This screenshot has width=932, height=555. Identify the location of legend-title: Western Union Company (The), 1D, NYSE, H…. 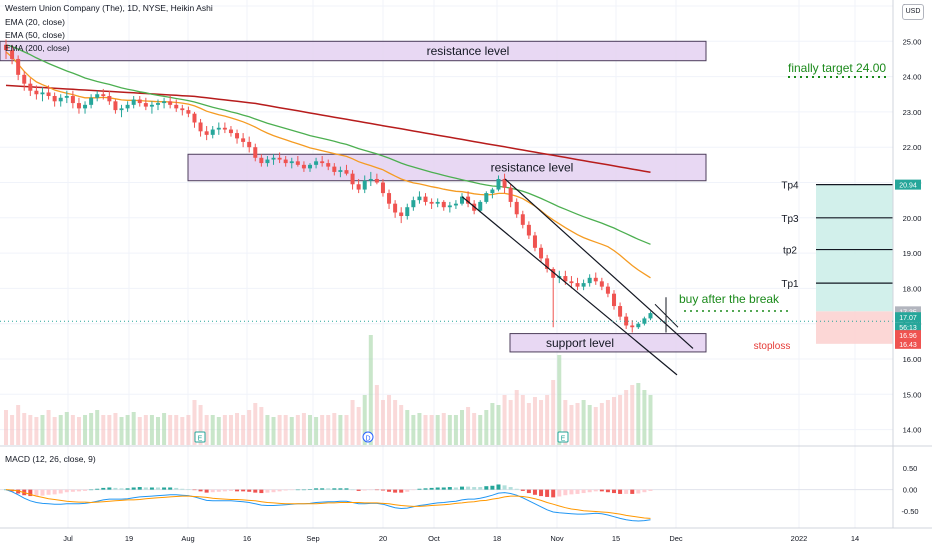
(109, 8).